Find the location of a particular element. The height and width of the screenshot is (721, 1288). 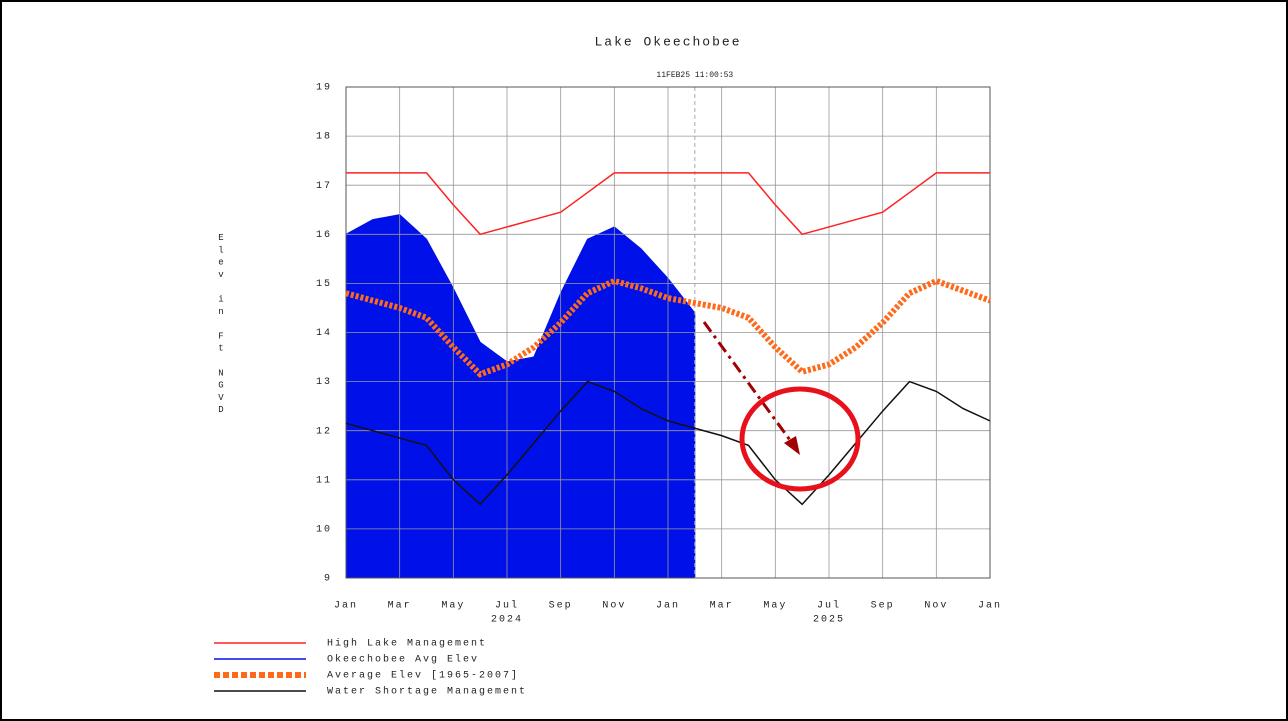

legend-label: Okeechobee Avg Elev is located at coordinates (403, 660).